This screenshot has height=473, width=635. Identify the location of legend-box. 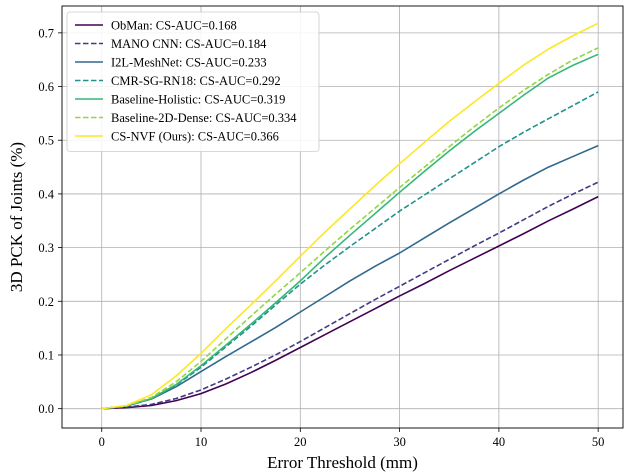
(193, 81).